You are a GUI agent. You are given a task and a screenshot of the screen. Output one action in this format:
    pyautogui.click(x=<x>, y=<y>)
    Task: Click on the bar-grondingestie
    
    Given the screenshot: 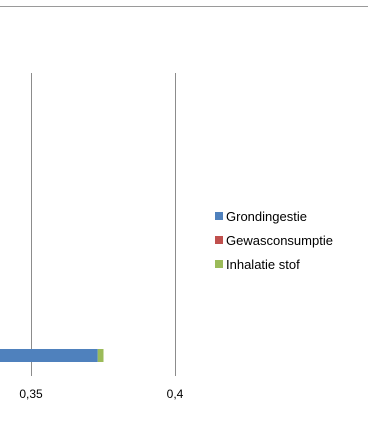 What is the action you would take?
    pyautogui.click(x=49, y=355)
    